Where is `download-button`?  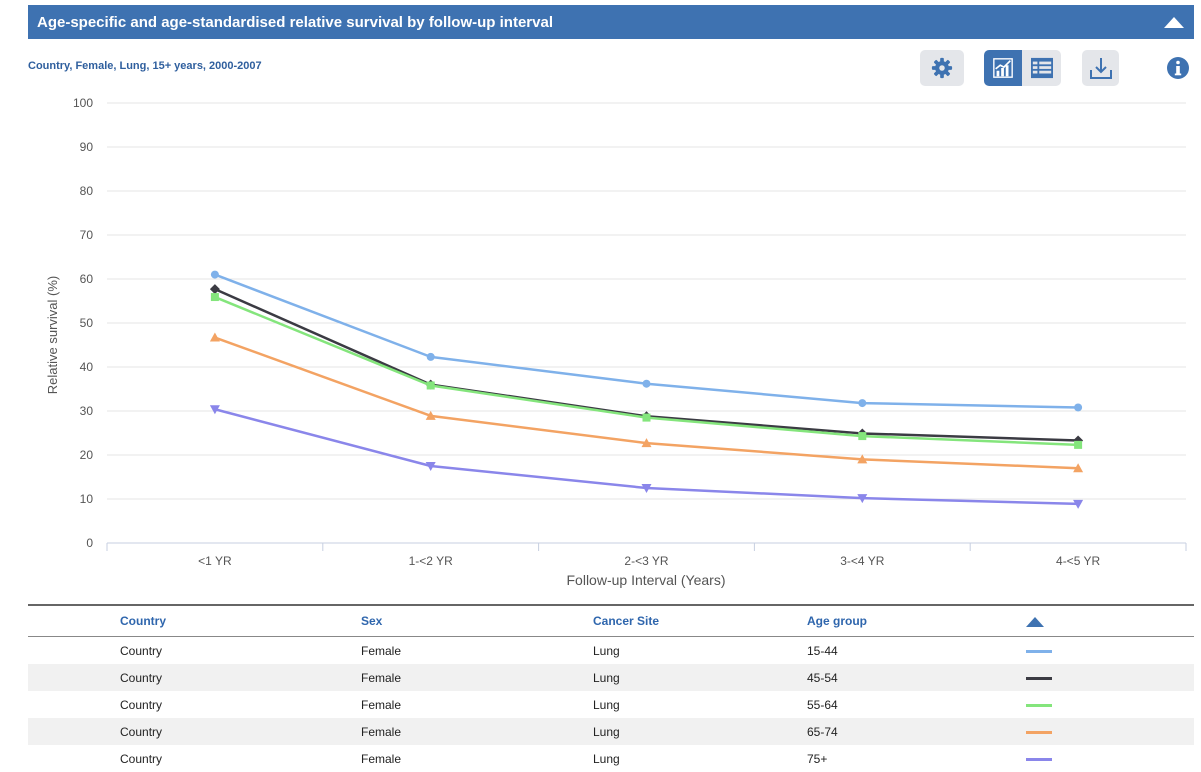
download-button is located at coordinates (1100, 68).